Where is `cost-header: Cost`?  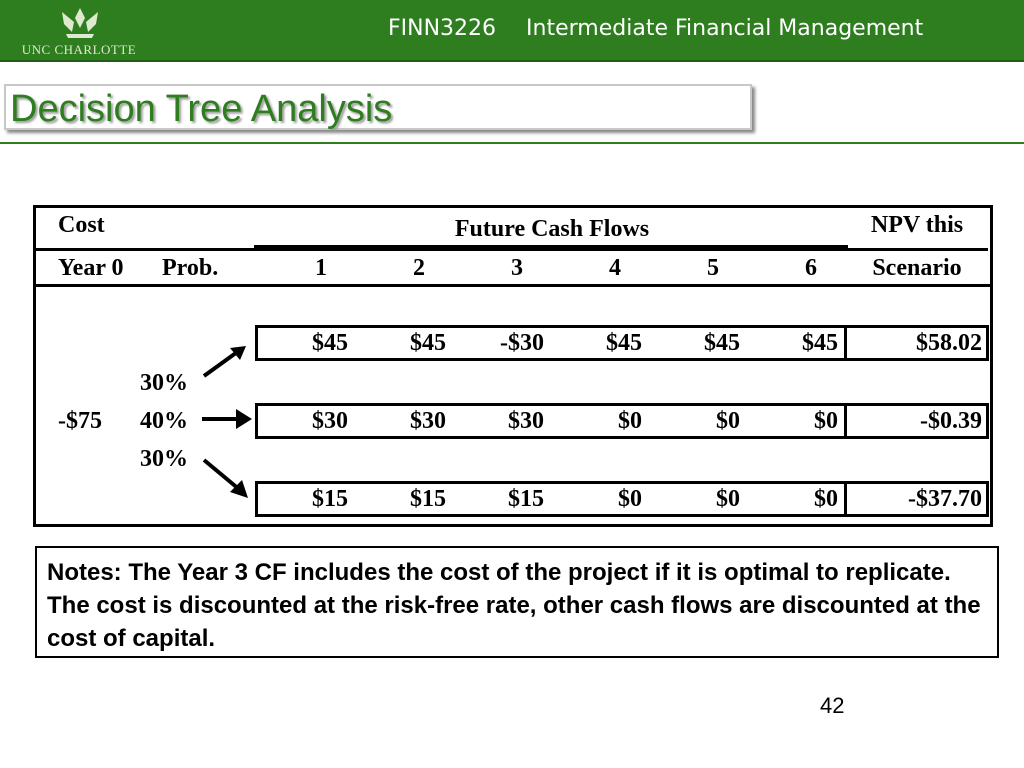
cost-header: Cost is located at coordinates (81, 225).